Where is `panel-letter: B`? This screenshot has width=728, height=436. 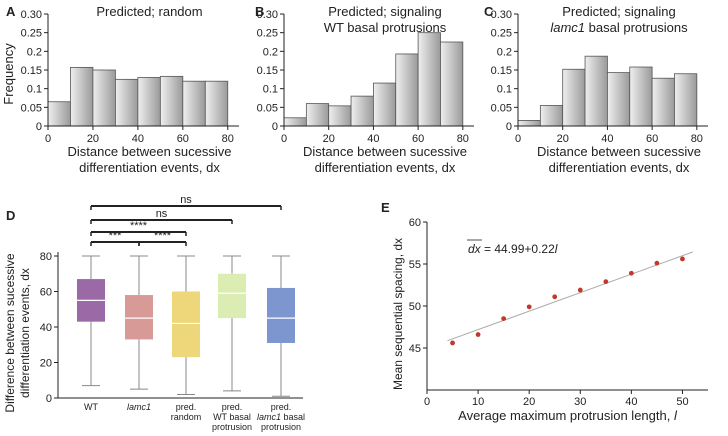
panel-letter: B is located at coordinates (259, 11).